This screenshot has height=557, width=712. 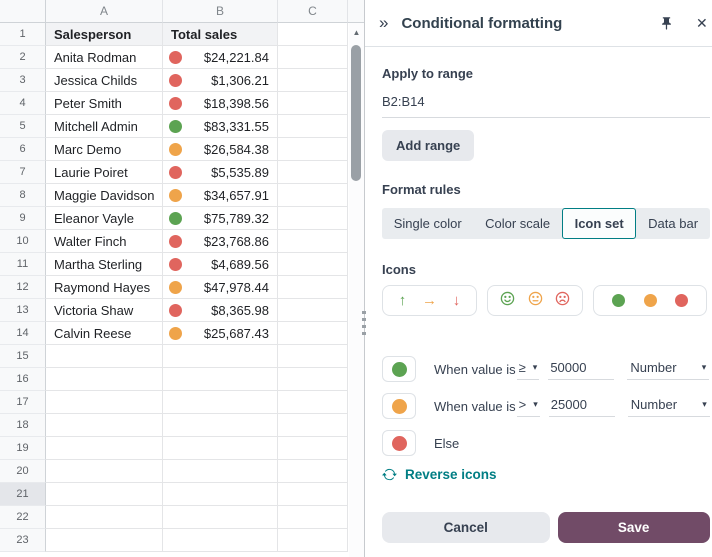 What do you see at coordinates (104, 540) in the screenshot?
I see `cell-a23` at bounding box center [104, 540].